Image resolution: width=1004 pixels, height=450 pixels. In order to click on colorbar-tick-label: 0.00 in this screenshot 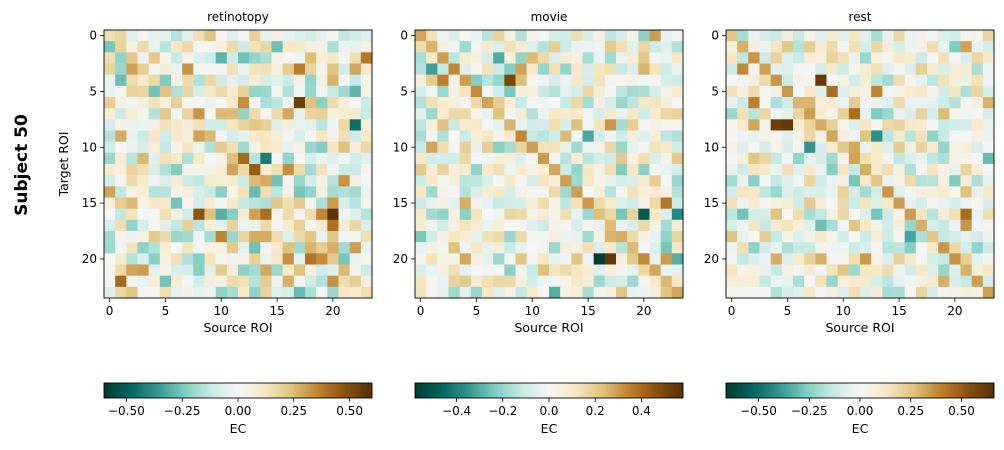, I will do `click(860, 411)`.